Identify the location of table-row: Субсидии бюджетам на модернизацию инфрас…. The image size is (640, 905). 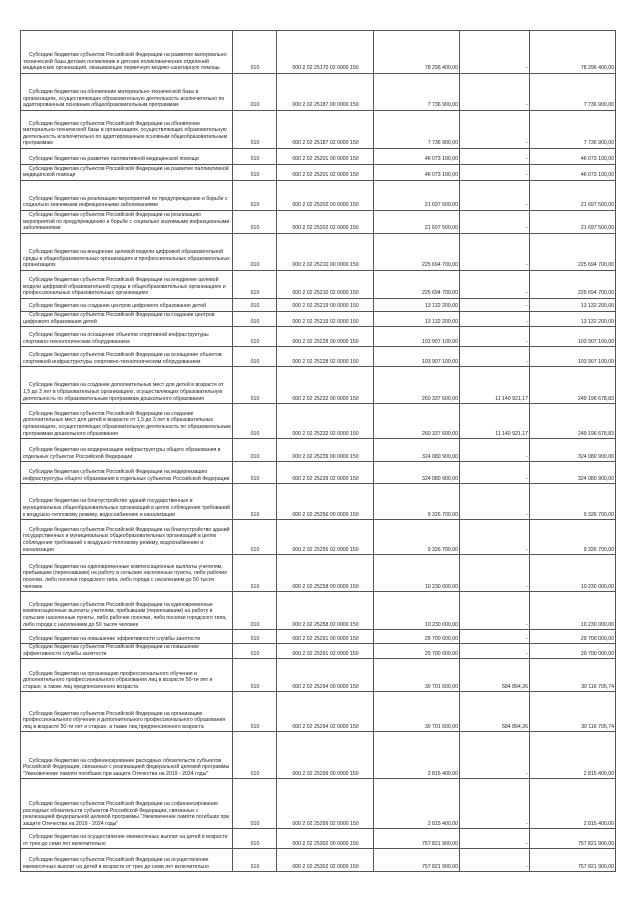
(318, 450).